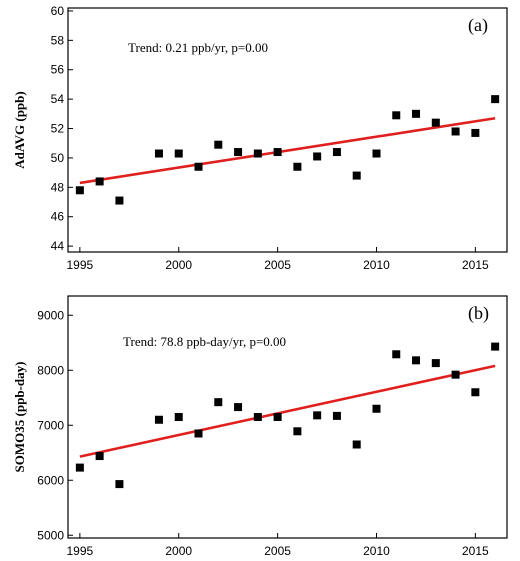 Image resolution: width=520 pixels, height=561 pixels. Describe the element at coordinates (416, 113) in the screenshot. I see `data-point-a-2012` at that location.